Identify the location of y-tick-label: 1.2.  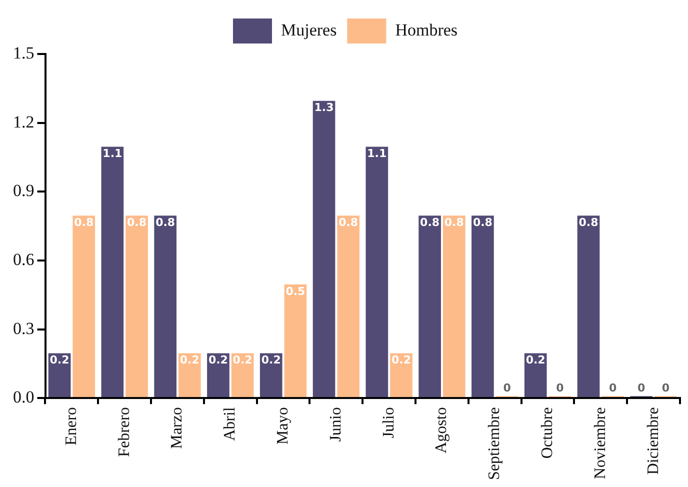
(23, 122).